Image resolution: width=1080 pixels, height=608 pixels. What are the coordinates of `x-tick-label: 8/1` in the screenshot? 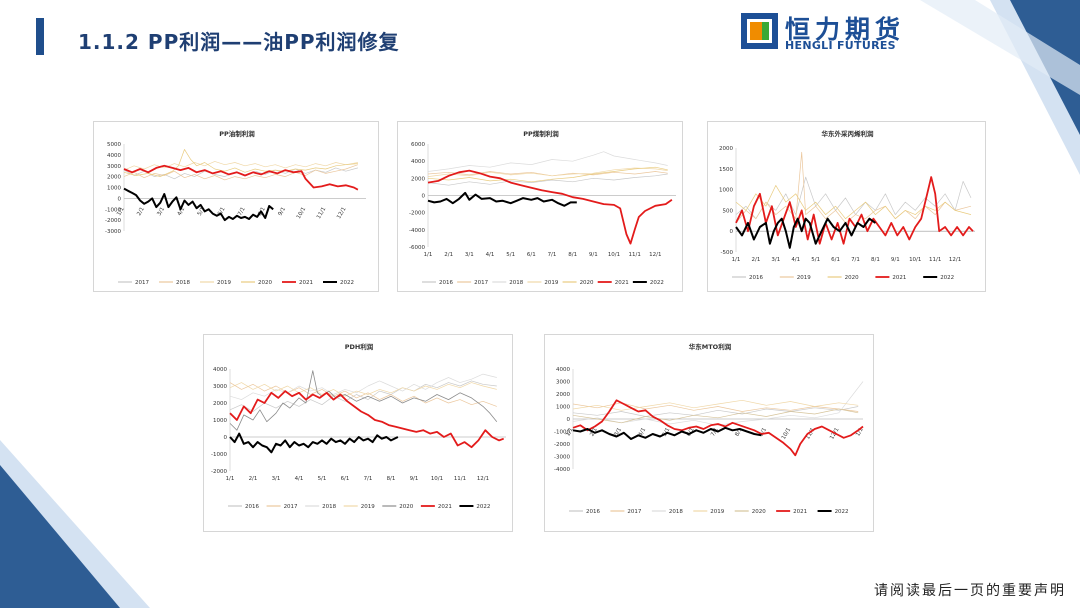 It's located at (391, 479).